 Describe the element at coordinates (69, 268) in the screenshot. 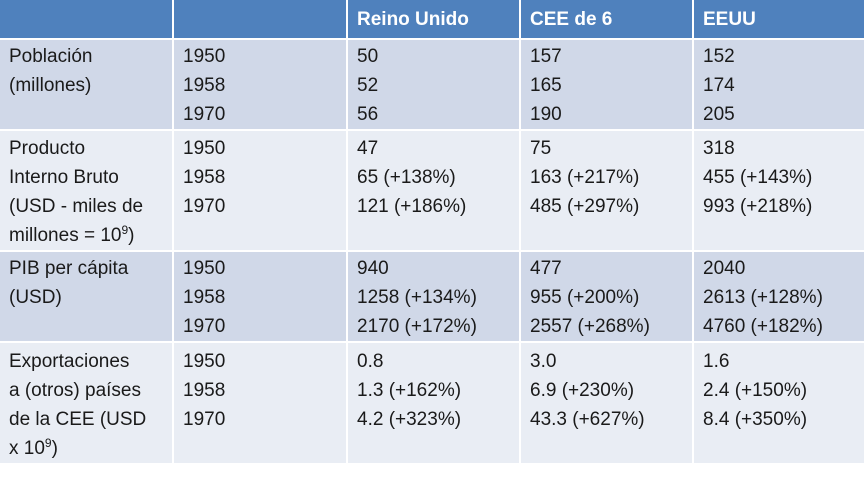

I see `row-label-line: PIB per cápita` at that location.